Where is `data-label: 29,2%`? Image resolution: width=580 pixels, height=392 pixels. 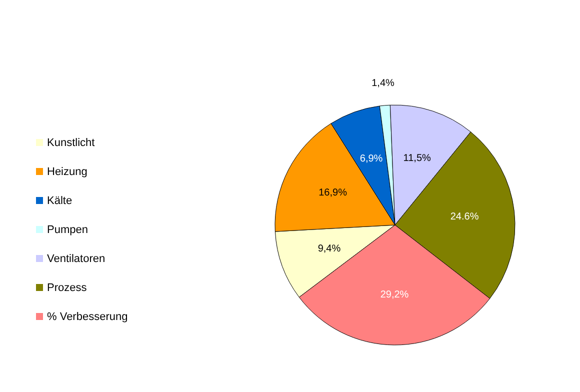 data-label: 29,2% is located at coordinates (394, 295).